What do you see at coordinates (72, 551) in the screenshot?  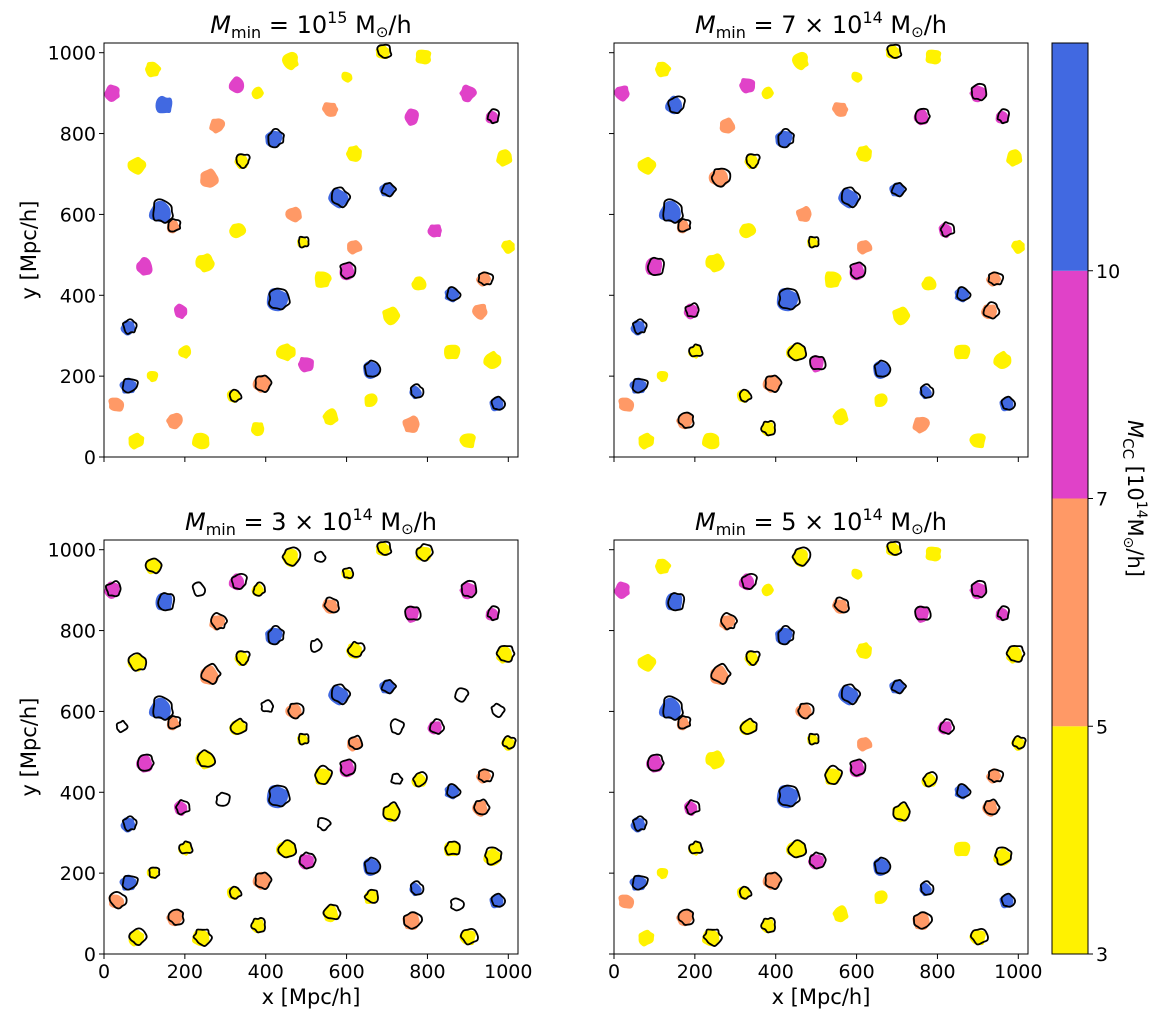 I see `y-tick-label: 1000` at bounding box center [72, 551].